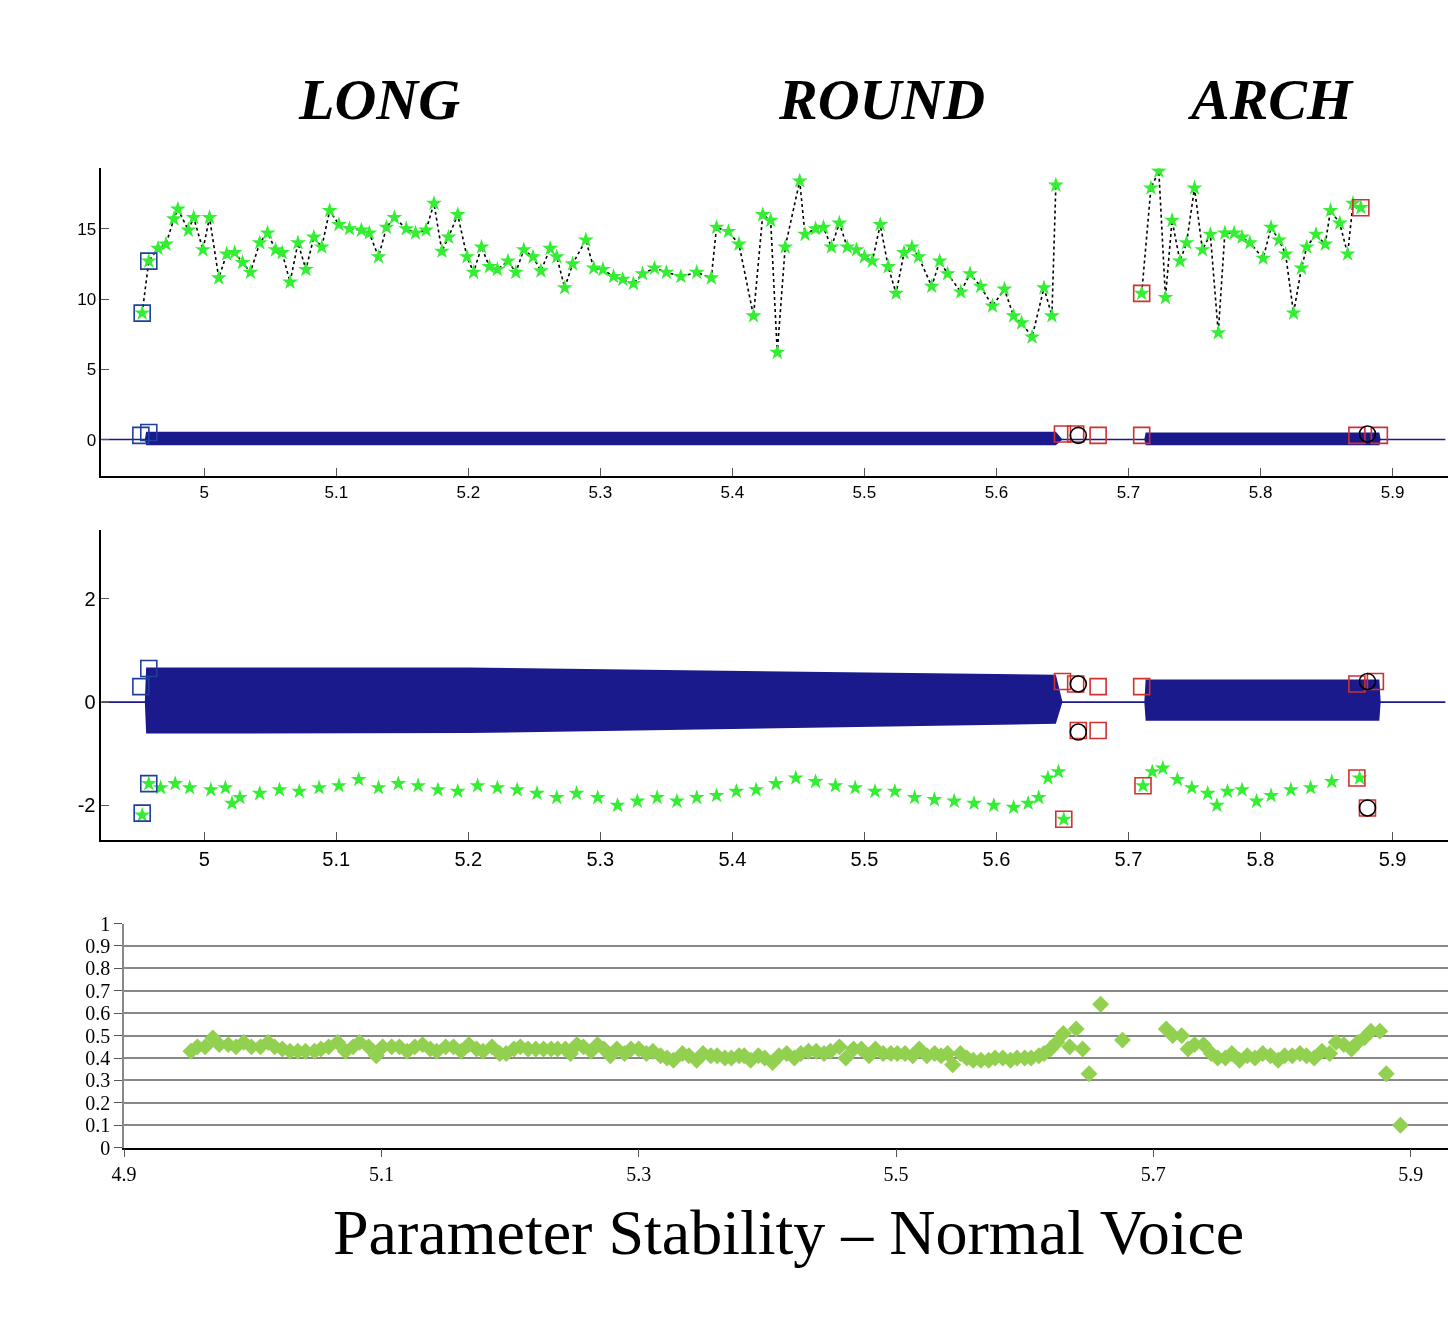 The width and height of the screenshot is (1448, 1319). What do you see at coordinates (98, 945) in the screenshot?
I see `y-tick-label: 0.9` at bounding box center [98, 945].